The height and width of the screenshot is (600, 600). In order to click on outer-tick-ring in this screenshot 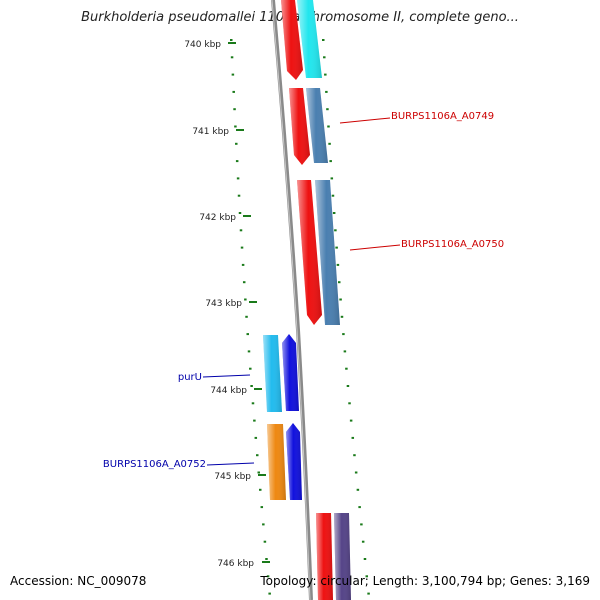, I will do `click(346, 317)`.